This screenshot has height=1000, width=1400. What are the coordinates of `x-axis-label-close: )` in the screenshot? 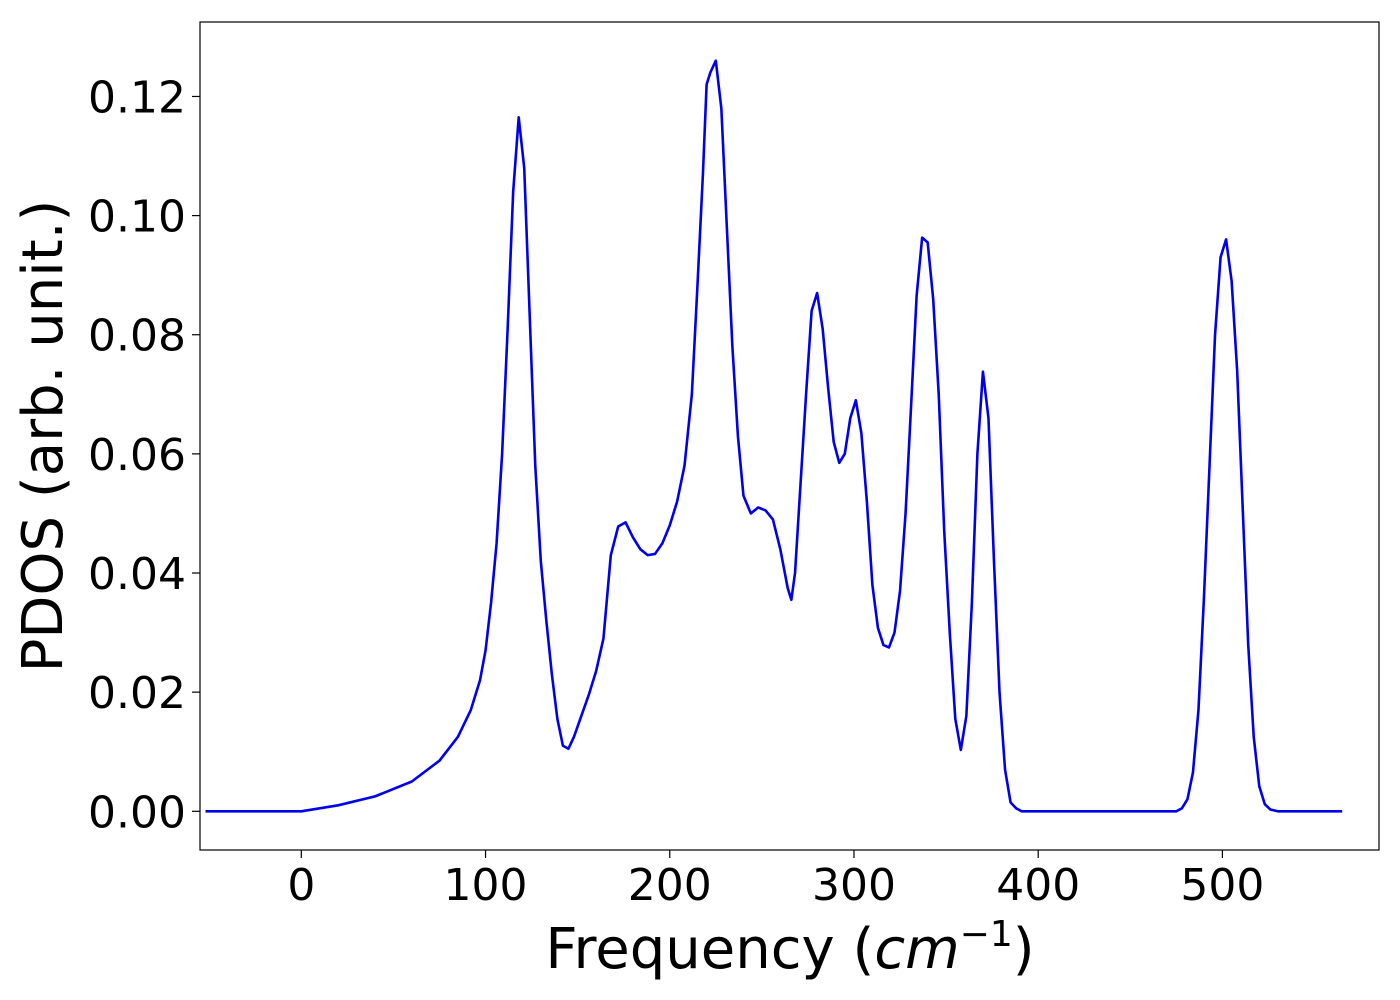 It's located at (1024, 949).